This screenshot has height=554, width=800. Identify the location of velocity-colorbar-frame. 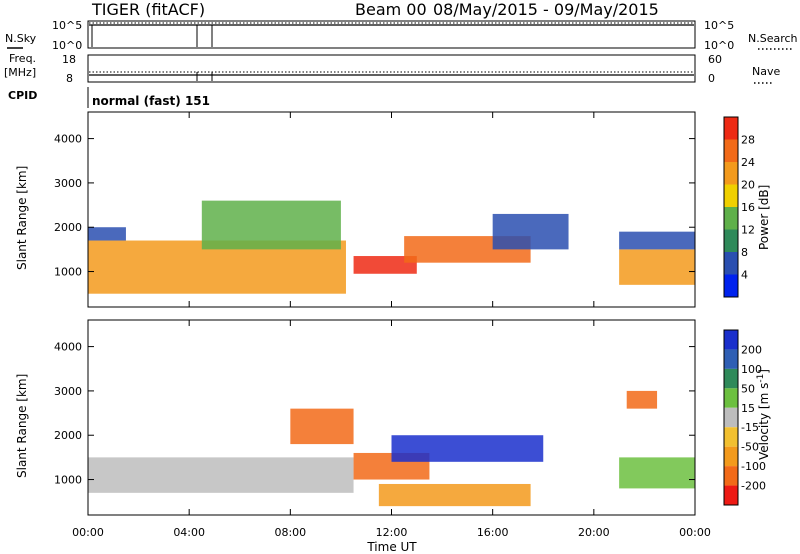
(731, 417).